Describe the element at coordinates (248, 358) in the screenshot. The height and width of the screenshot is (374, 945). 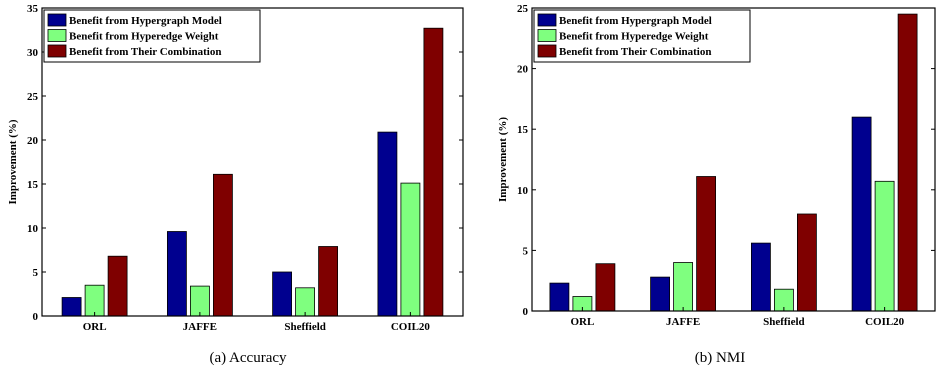
I see `figure-caption: (a) Accuracy` at that location.